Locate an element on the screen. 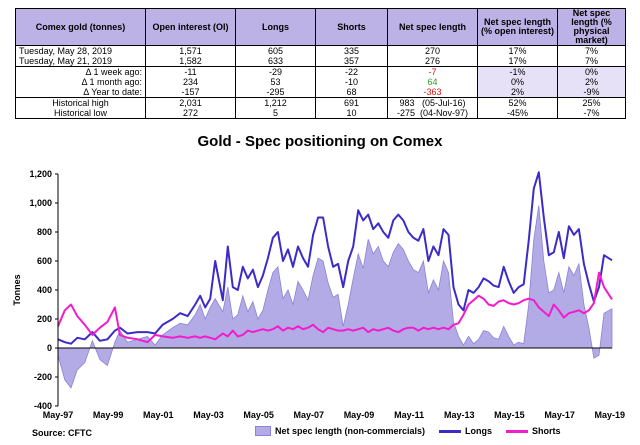 The height and width of the screenshot is (445, 640). table-cell: 234 is located at coordinates (190, 82).